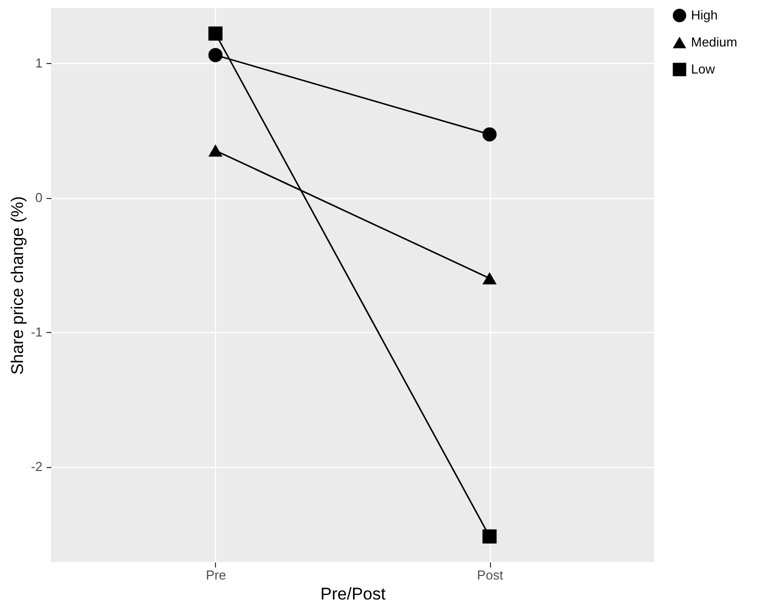 This screenshot has width=758, height=610. What do you see at coordinates (490, 575) in the screenshot?
I see `x-tick-label: Post` at bounding box center [490, 575].